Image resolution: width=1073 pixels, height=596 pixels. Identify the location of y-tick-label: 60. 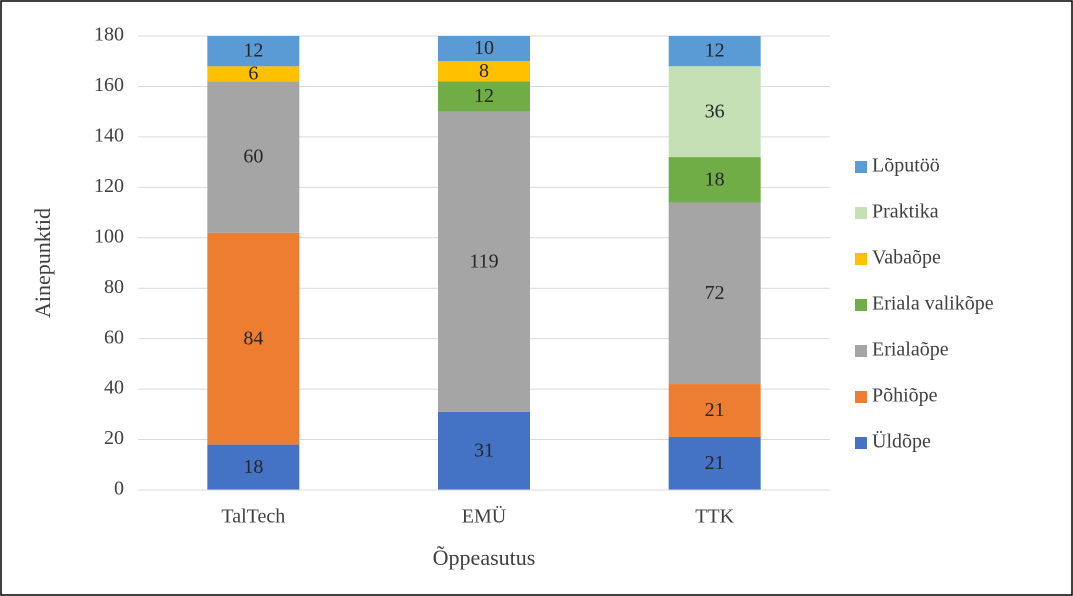
(114, 337).